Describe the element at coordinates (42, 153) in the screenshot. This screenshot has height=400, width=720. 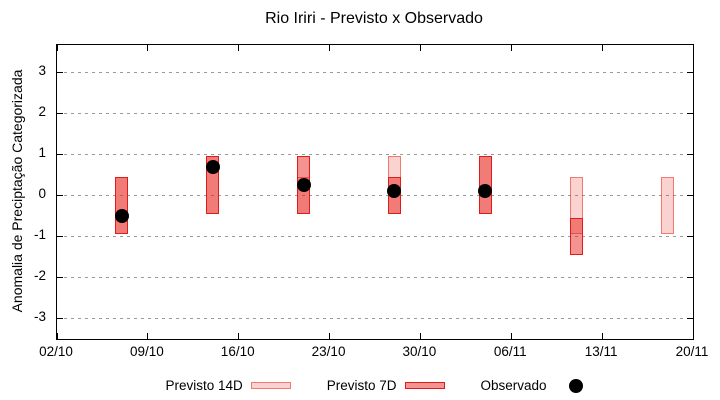
I see `y-tick-label: 1` at that location.